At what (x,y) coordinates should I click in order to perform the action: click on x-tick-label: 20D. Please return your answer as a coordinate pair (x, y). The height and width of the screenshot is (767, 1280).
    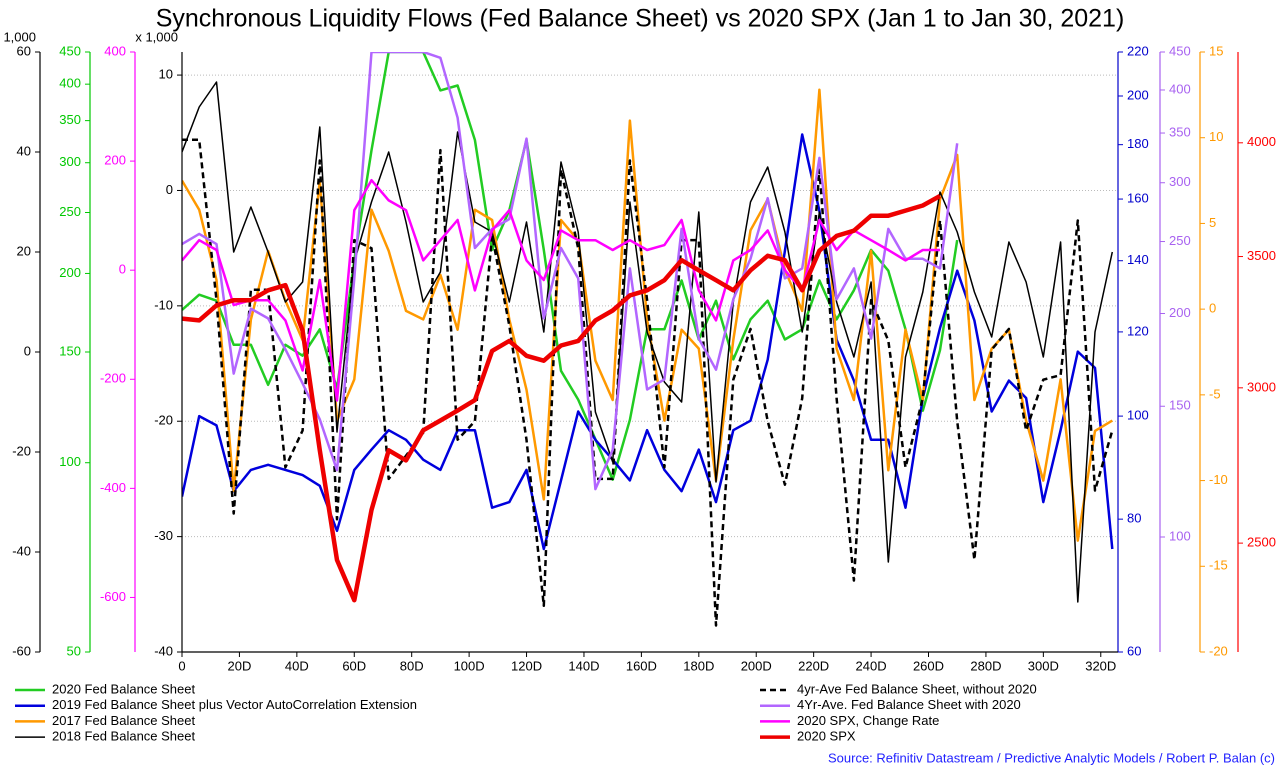
    Looking at the image, I should click on (239, 665).